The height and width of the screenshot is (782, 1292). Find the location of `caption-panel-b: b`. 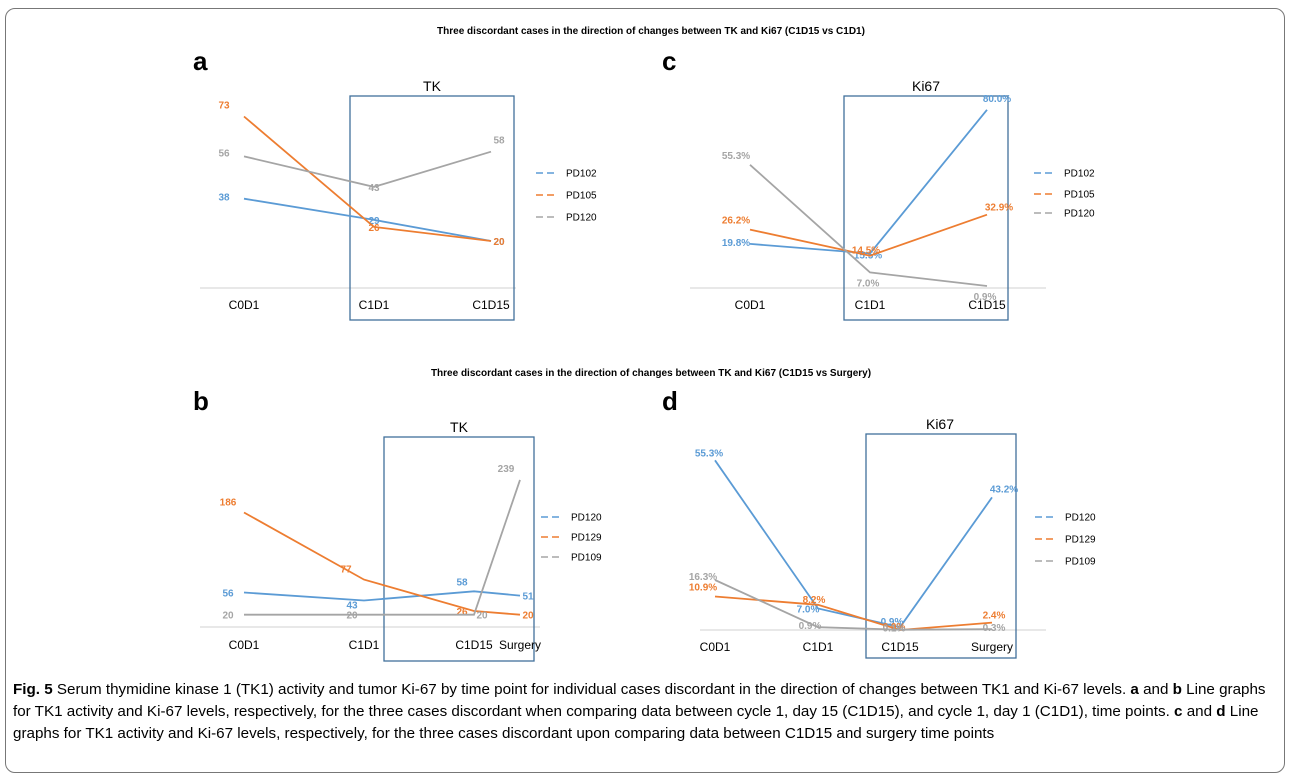

caption-panel-b: b is located at coordinates (1177, 689).